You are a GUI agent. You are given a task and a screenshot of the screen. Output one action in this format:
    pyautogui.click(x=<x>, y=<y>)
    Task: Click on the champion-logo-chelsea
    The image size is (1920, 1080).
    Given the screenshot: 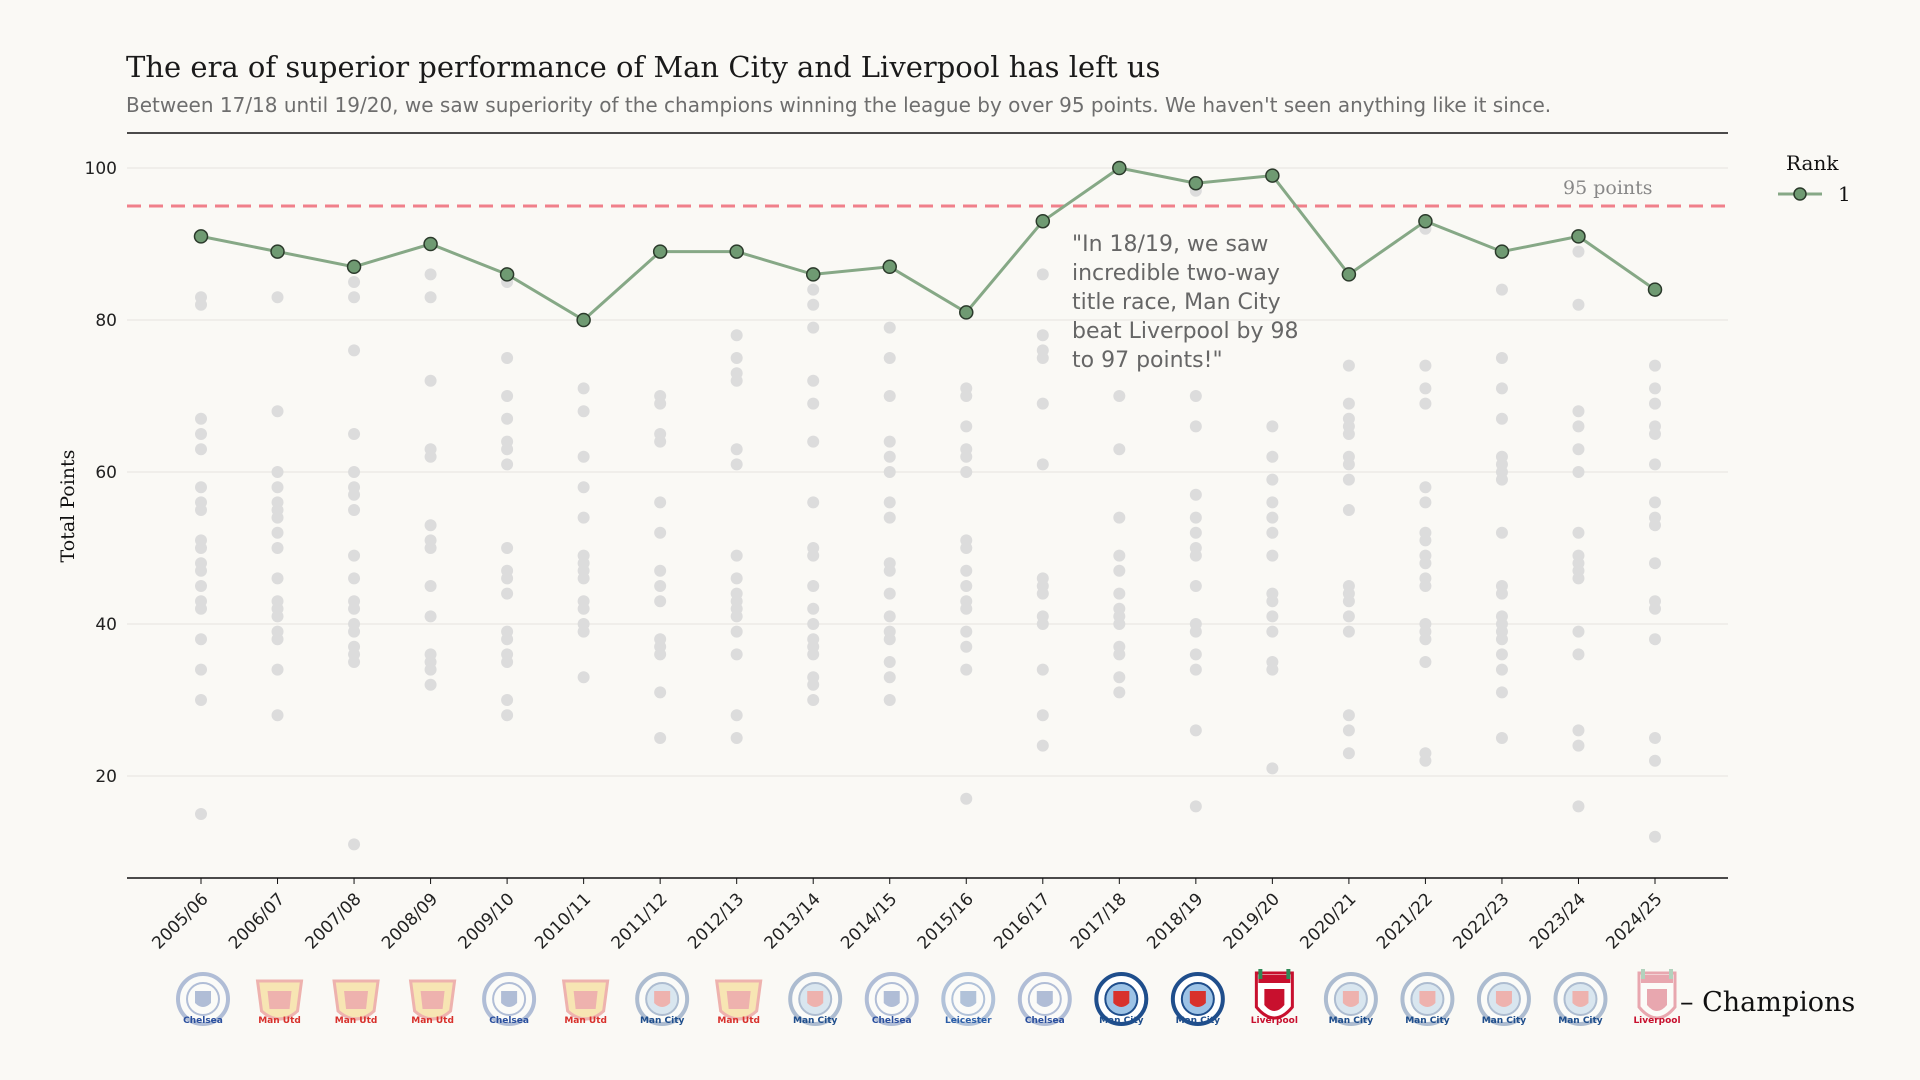 What is the action you would take?
    pyautogui.click(x=891, y=999)
    